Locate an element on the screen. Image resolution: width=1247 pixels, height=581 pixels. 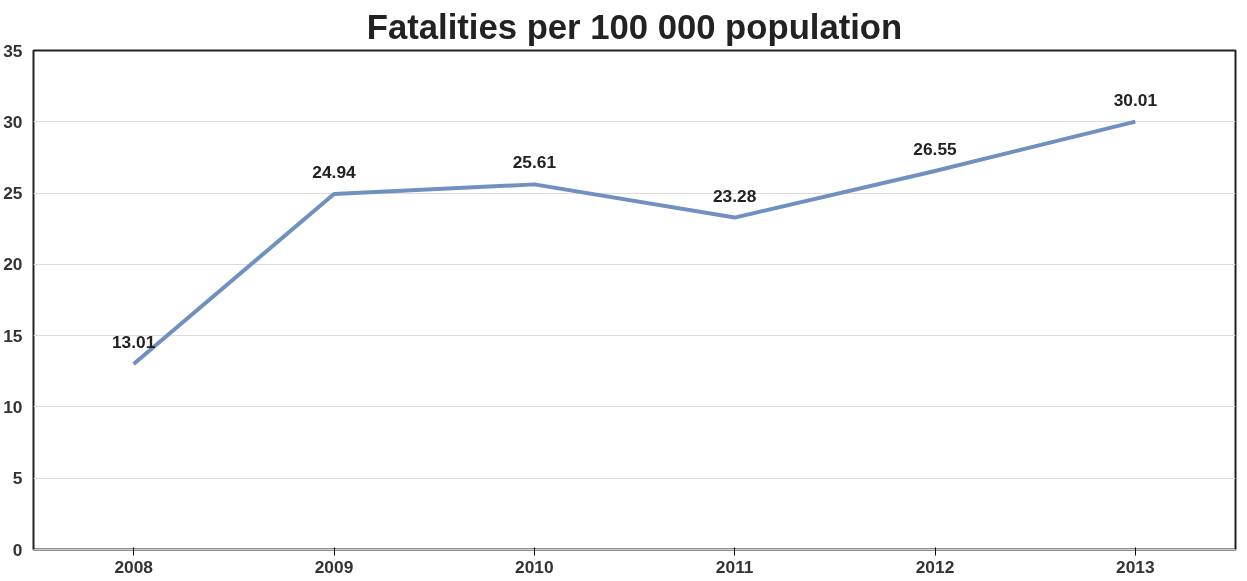
x-tick-label: 2011 is located at coordinates (734, 566).